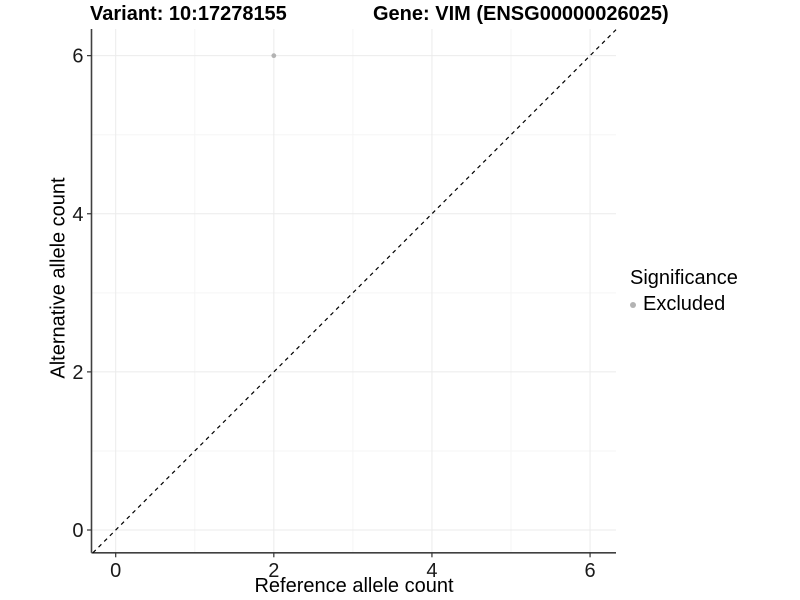 The image size is (800, 600). What do you see at coordinates (684, 291) in the screenshot?
I see `legend: Significance Excluded` at bounding box center [684, 291].